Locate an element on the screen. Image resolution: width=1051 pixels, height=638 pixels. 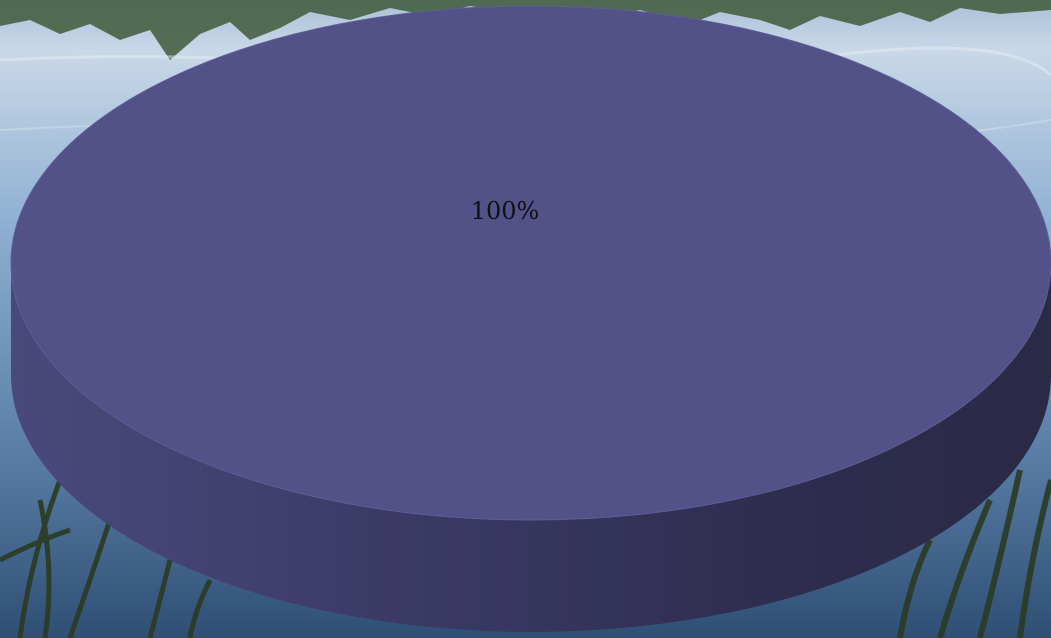
data-labels: 100% is located at coordinates (505, 211).